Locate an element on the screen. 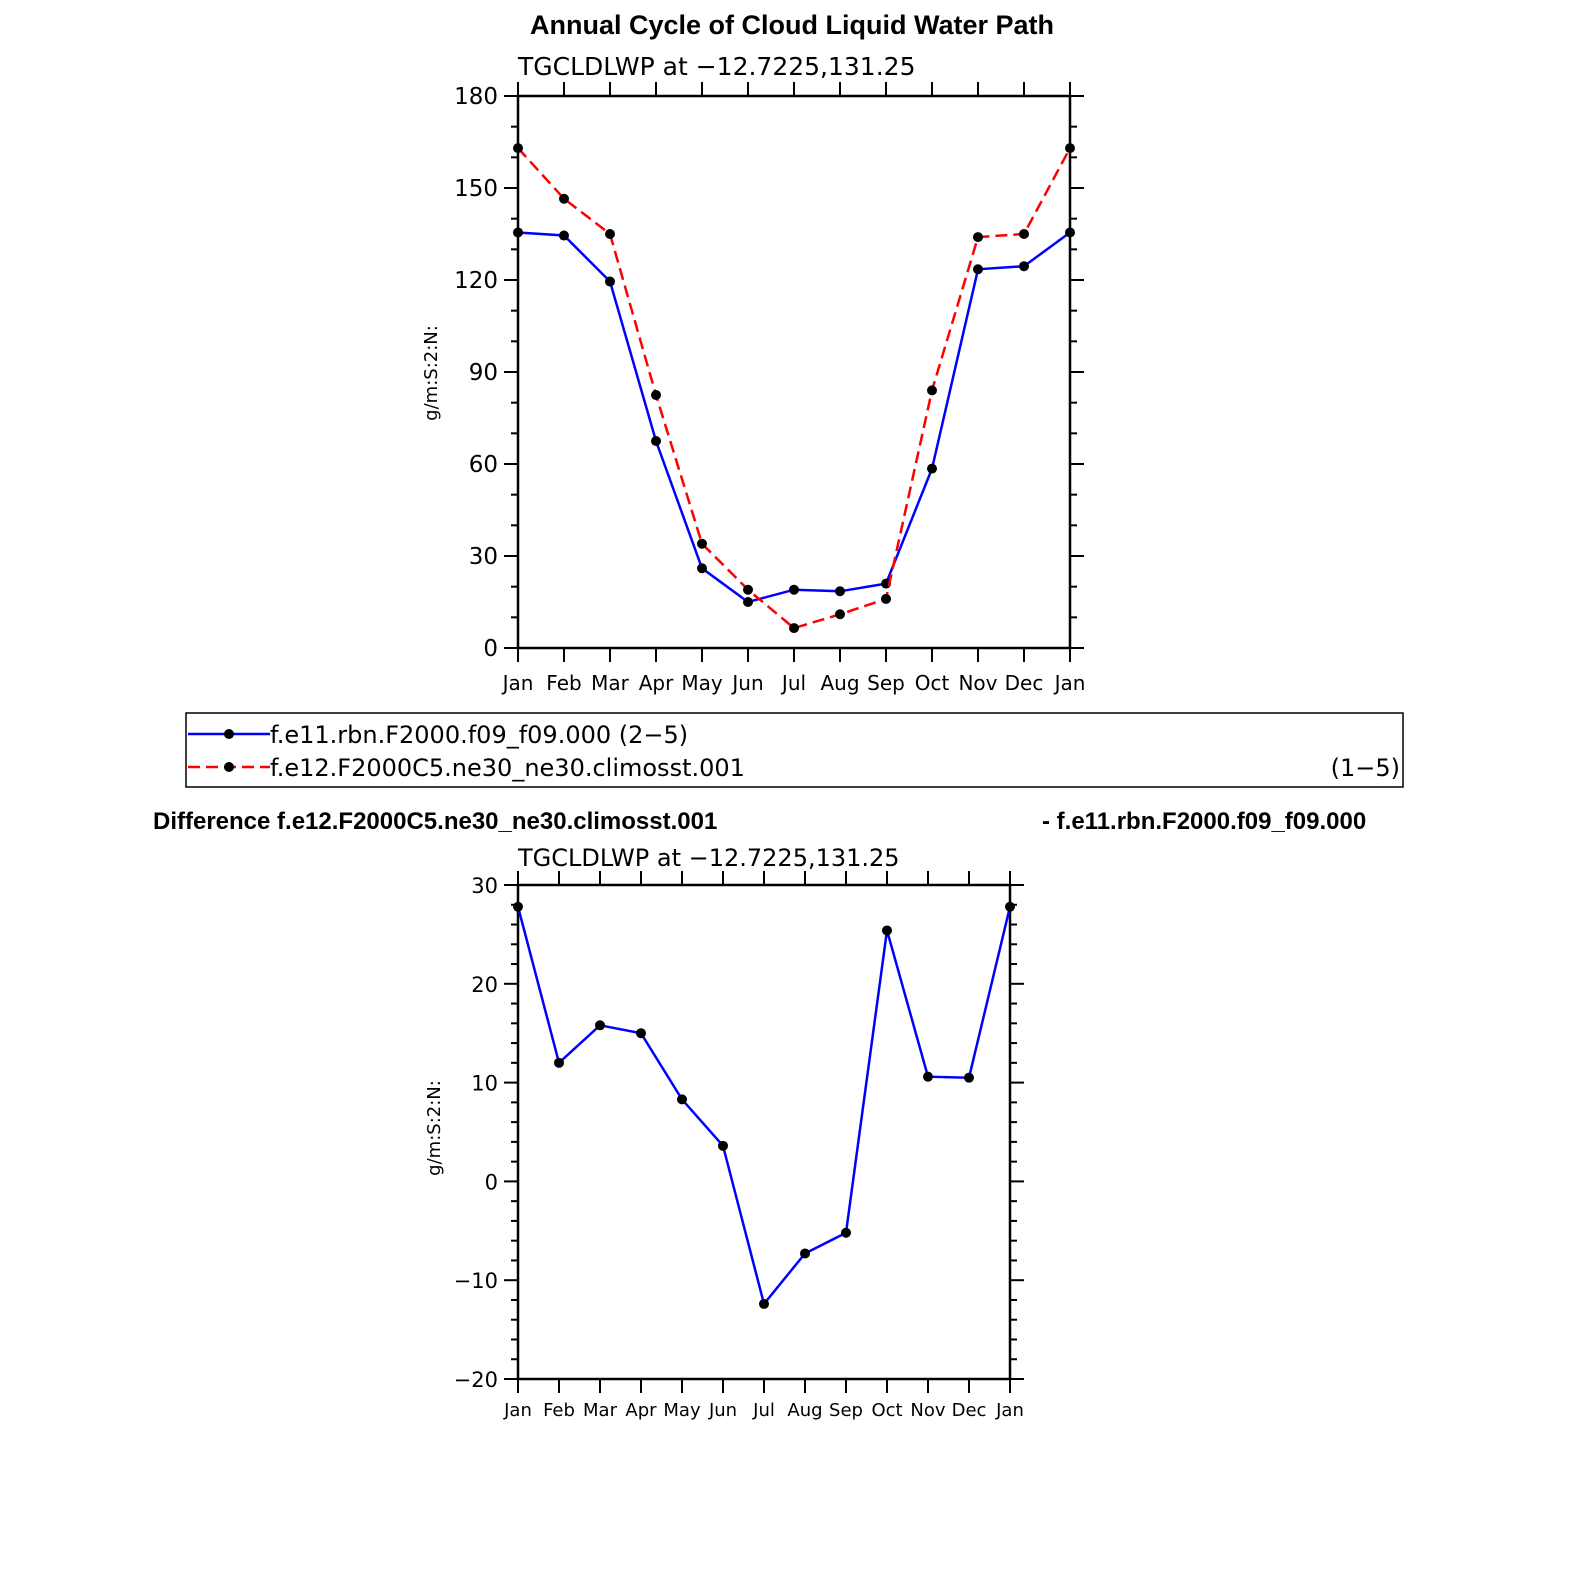 This screenshot has height=1575, width=1575. legend-marker-series2 is located at coordinates (229, 767).